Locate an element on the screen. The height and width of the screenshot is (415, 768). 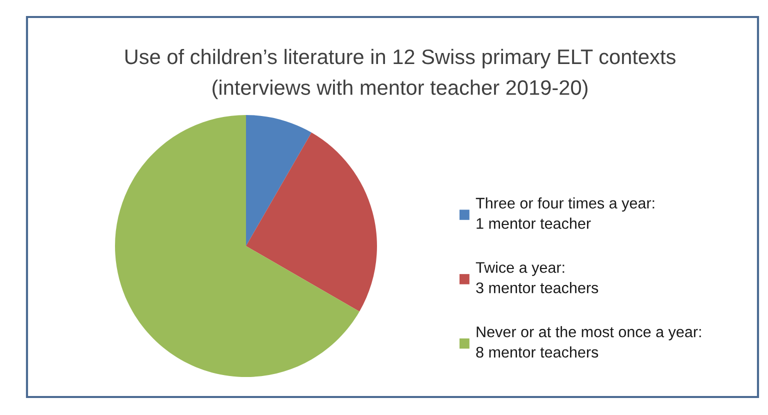
chart-title: Use of children’s literature in 12 Swiss primary ELT contexts (interviews with mentor teacher 2019-20) is located at coordinates (400, 74).